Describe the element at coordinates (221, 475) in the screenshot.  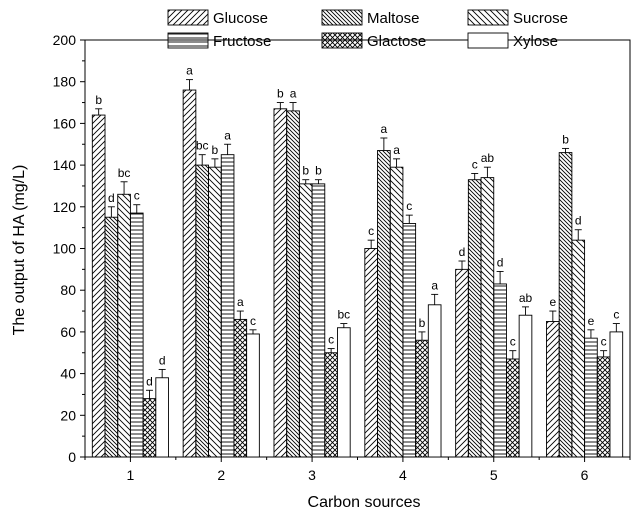
I see `x-tick-label: 2` at that location.